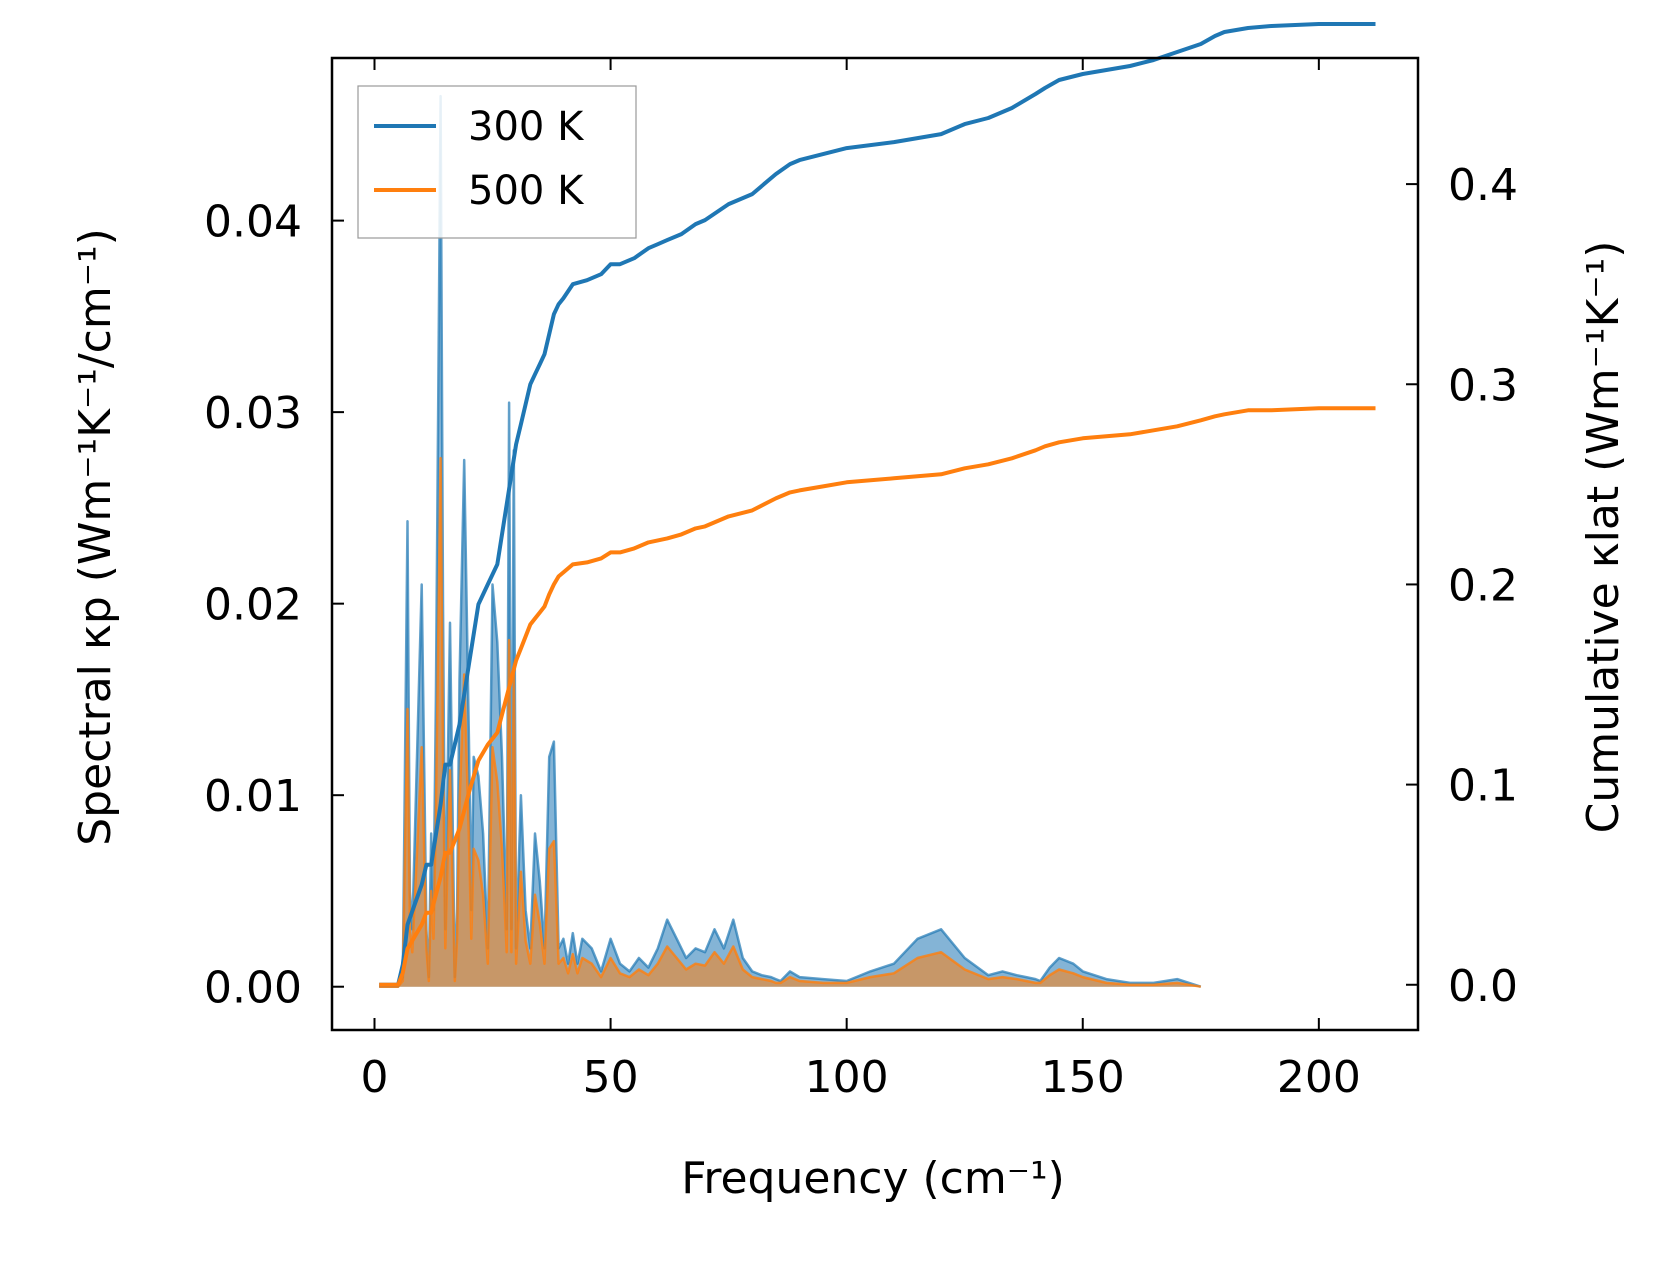 This screenshot has width=1679, height=1264. What do you see at coordinates (253, 413) in the screenshot?
I see `left-y-tick-label: 0.03` at bounding box center [253, 413].